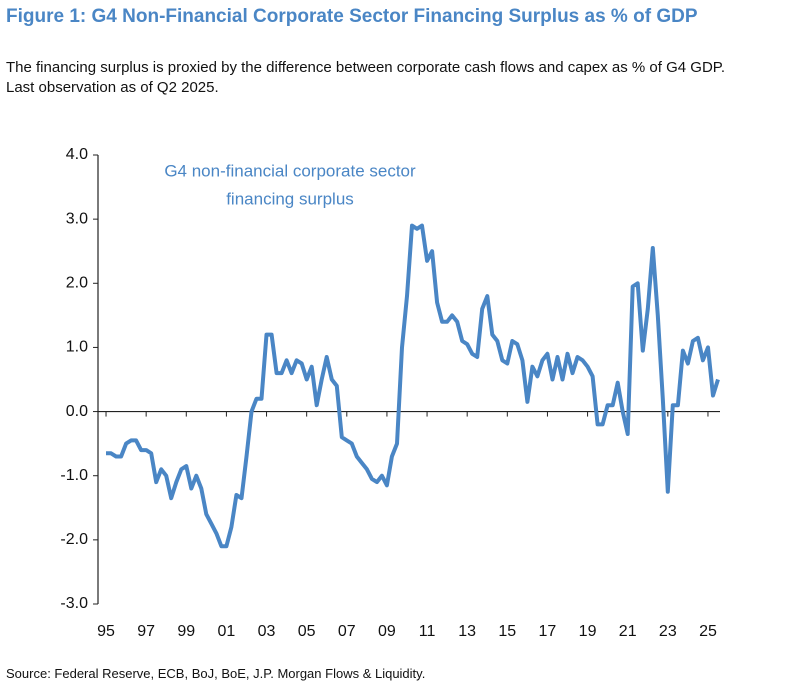 This screenshot has height=696, width=800. I want to click on y-tick-label: 3.0, so click(77, 218).